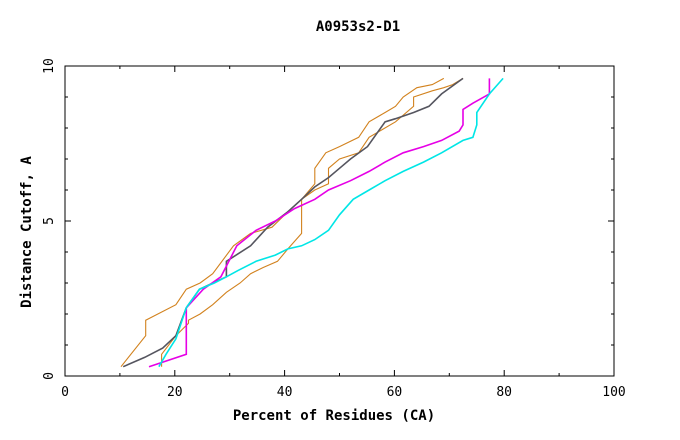 The height and width of the screenshot is (440, 680). I want to click on x-tick-label: 80, so click(504, 392).